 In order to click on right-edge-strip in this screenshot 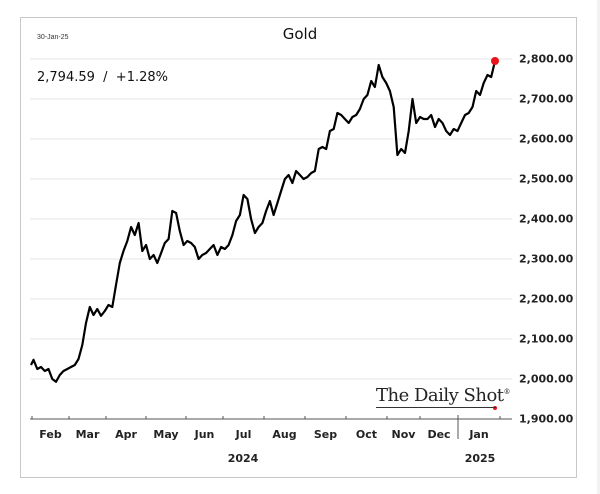, I will do `click(598, 247)`.